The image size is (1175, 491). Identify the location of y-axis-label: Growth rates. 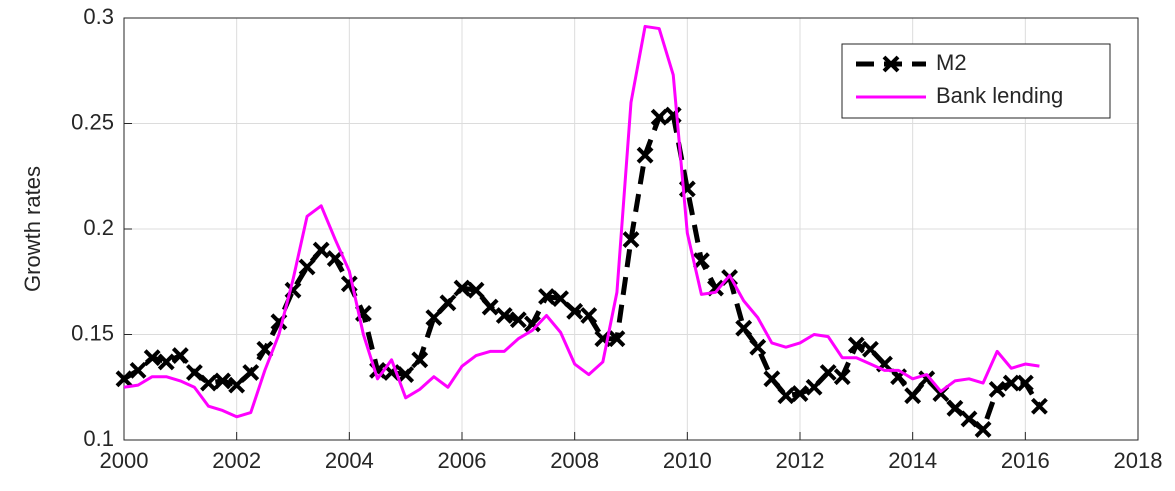
(32, 229).